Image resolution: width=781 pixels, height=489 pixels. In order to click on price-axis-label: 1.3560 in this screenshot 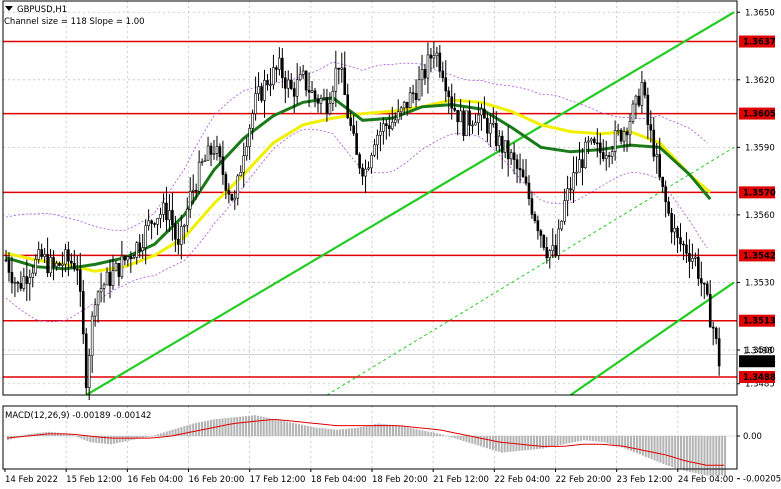, I will do `click(760, 216)`.